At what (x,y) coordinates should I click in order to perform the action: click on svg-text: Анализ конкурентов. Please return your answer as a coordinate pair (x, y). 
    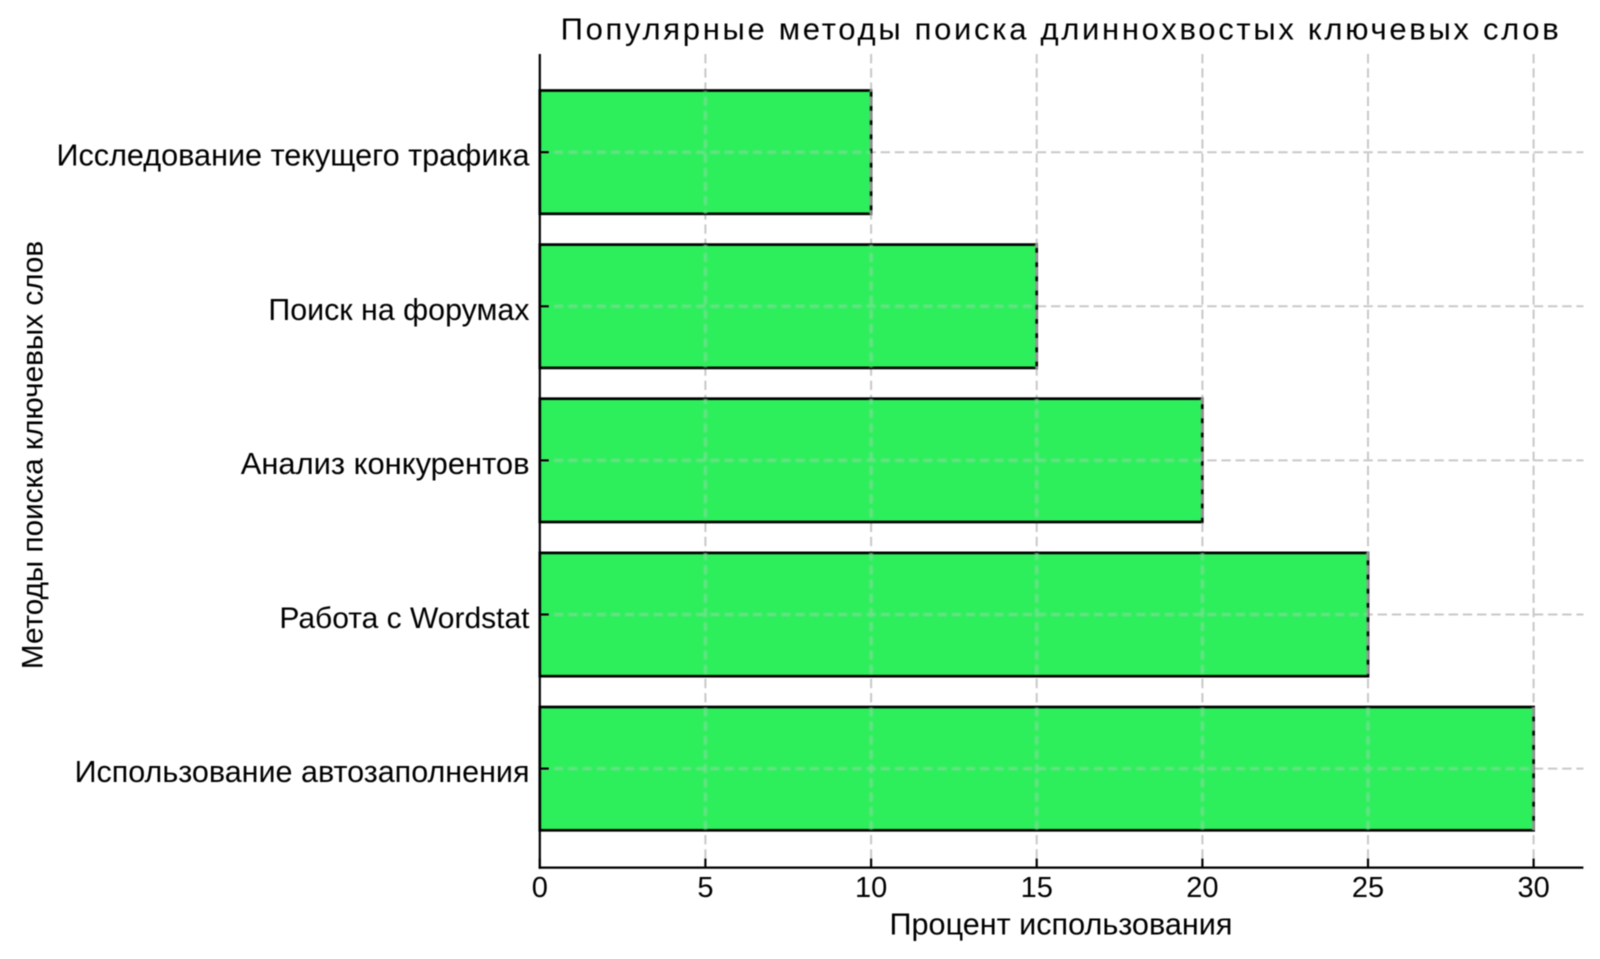
    Looking at the image, I should click on (385, 463).